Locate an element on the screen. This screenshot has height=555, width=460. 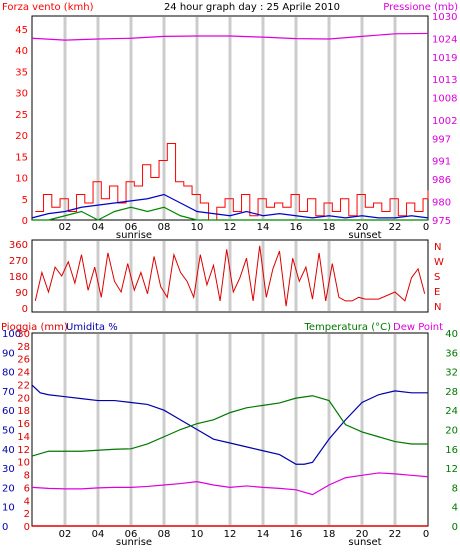
x-tick-label-top-2: 06 is located at coordinates (131, 227).